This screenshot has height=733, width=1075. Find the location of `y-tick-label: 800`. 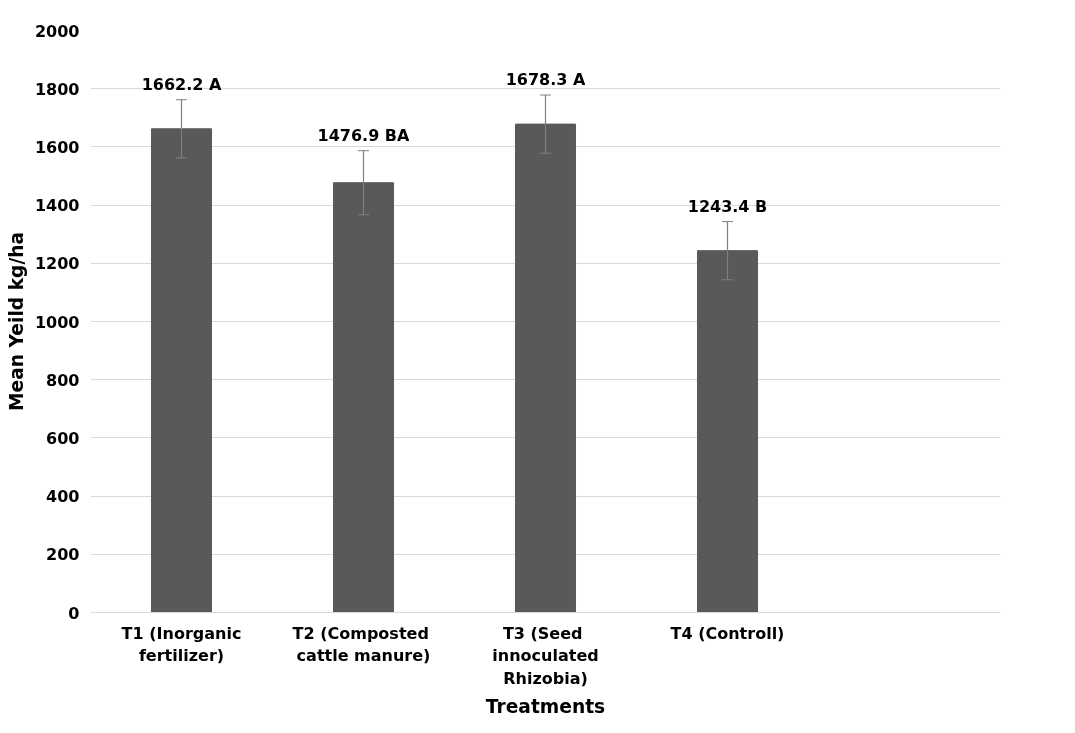

y-tick-label: 800 is located at coordinates (63, 380).